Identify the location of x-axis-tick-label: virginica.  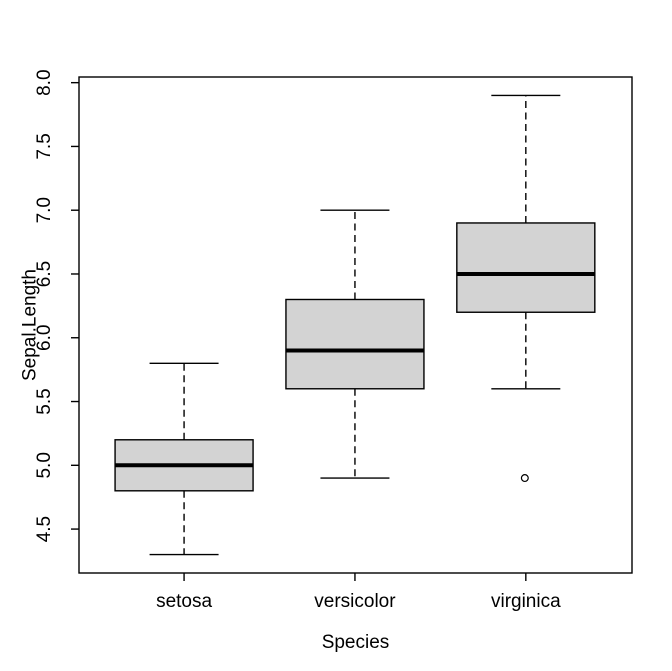
(526, 601).